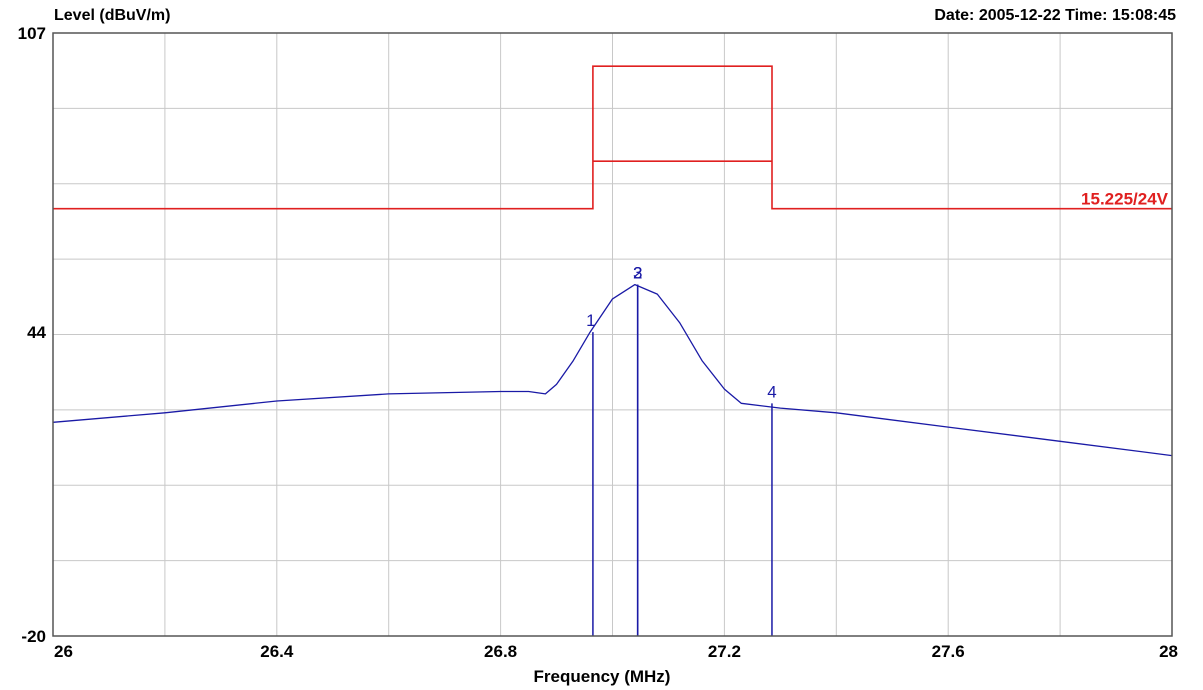  Describe the element at coordinates (33, 636) in the screenshot. I see `y-tick-label: -20` at that location.